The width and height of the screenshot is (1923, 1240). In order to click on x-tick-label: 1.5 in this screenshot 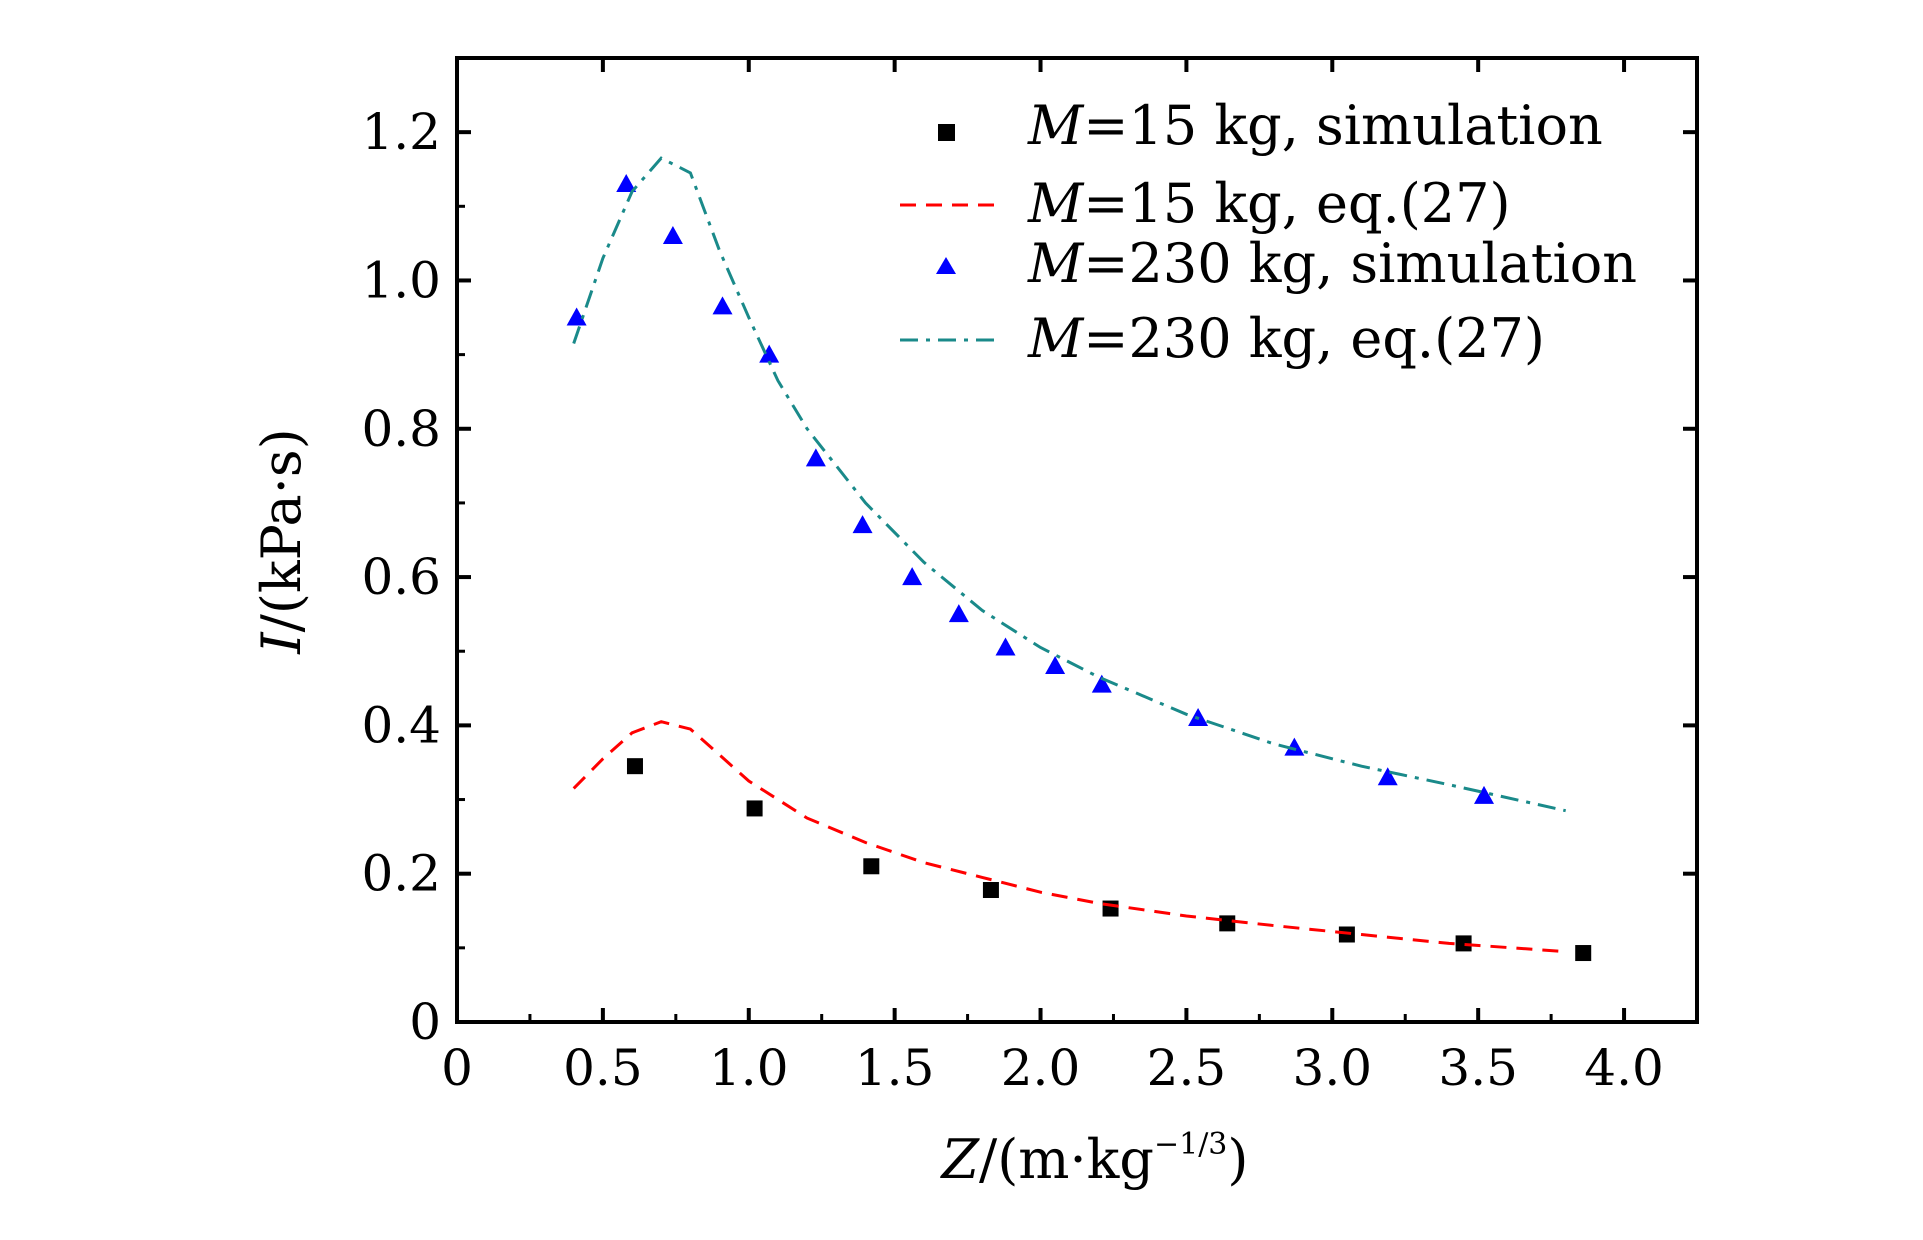, I will do `click(895, 1068)`.